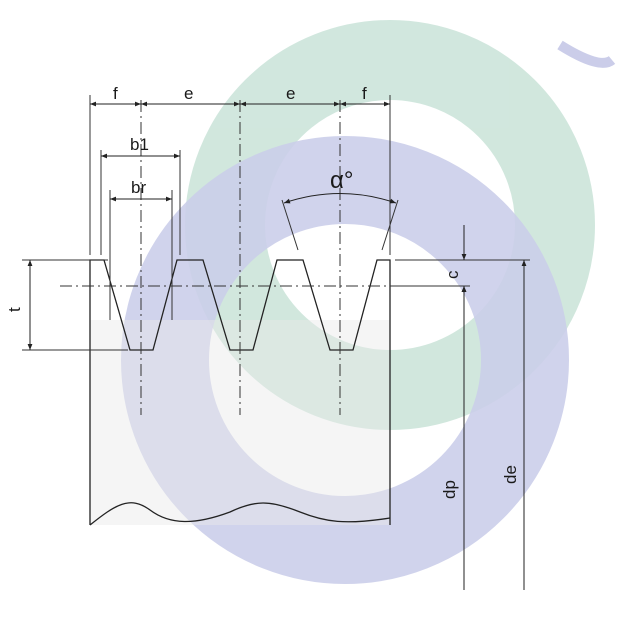 The height and width of the screenshot is (617, 617). Describe the element at coordinates (586, 54) in the screenshot. I see `watermark-arc` at that location.